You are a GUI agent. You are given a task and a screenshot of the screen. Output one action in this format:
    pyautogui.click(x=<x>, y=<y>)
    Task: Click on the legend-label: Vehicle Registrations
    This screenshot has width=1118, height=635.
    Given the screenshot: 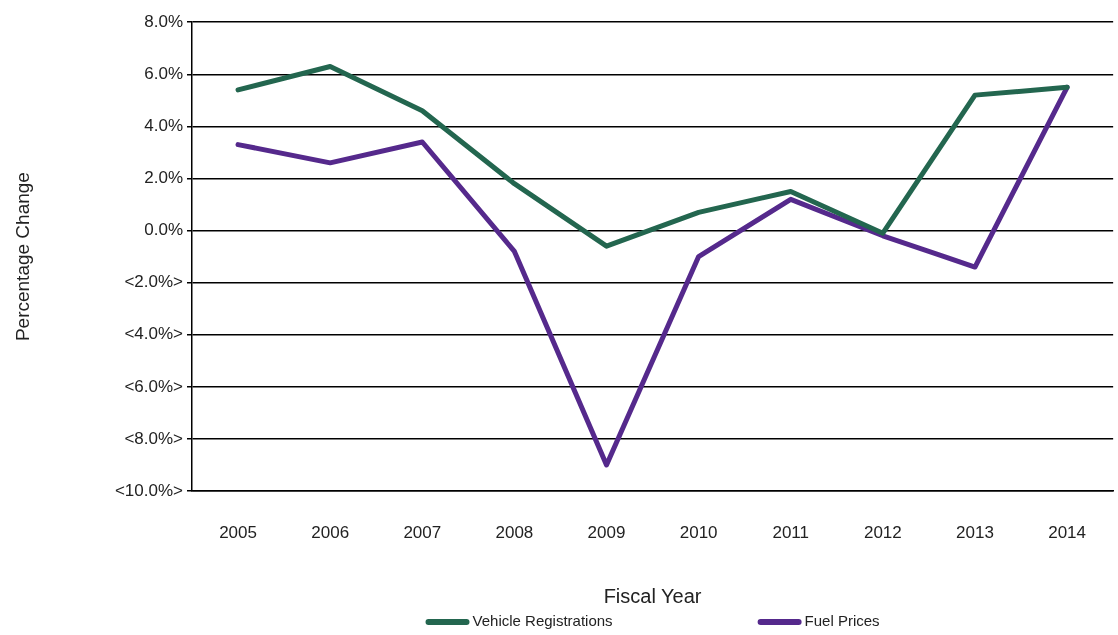 What is the action you would take?
    pyautogui.click(x=542, y=621)
    